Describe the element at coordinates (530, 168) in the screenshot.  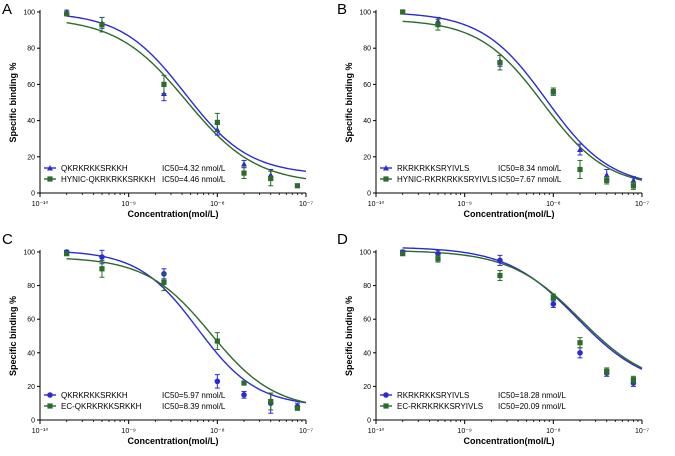
I see `legend-ic50: IC50=8.34 nmol/L` at that location.